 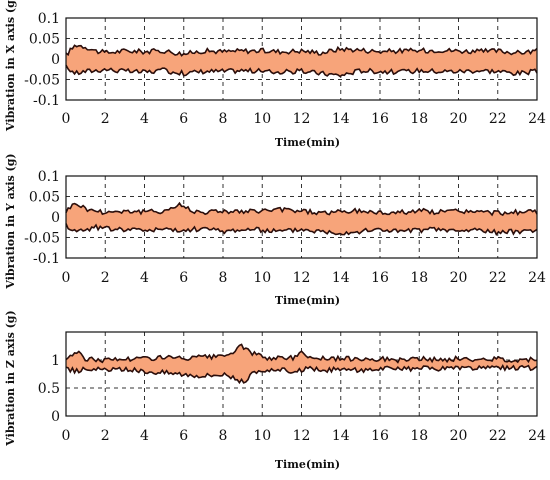 I want to click on y-axis-label: Vibration in X axis (g), so click(x=10, y=66).